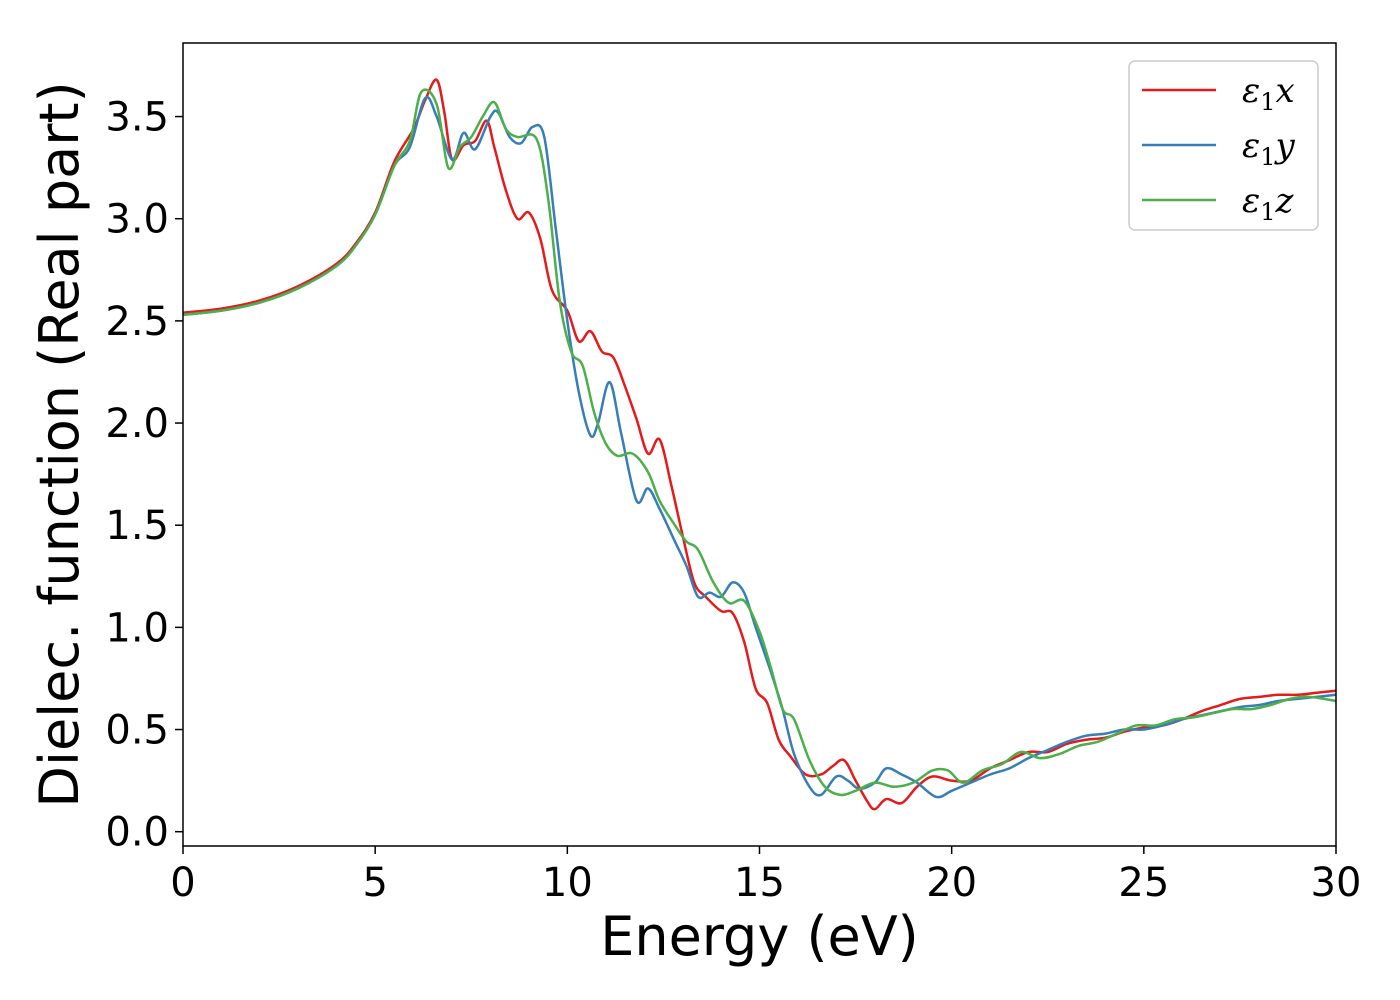 The image size is (1400, 1000). I want to click on x-tick-label: 10, so click(567, 883).